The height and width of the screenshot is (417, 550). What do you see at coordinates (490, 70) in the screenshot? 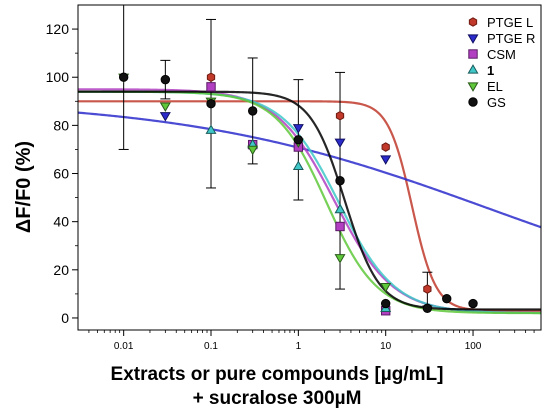
I see `legend-label-3: 1` at bounding box center [490, 70].